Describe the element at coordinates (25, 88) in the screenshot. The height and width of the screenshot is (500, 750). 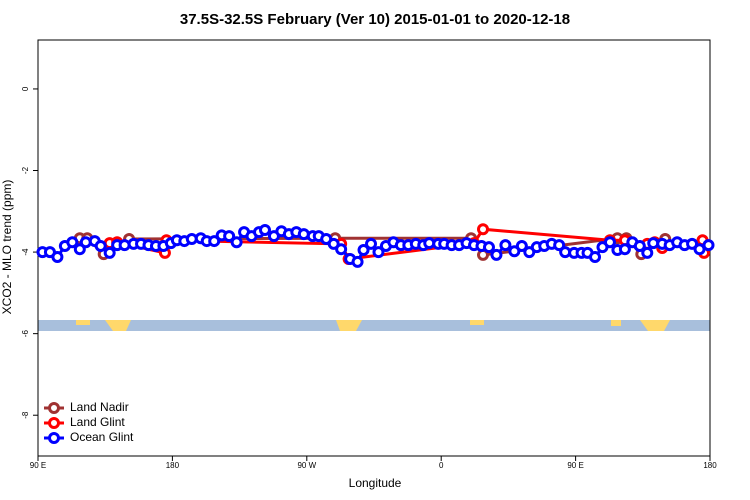
I see `y-tick-label: 0` at that location.